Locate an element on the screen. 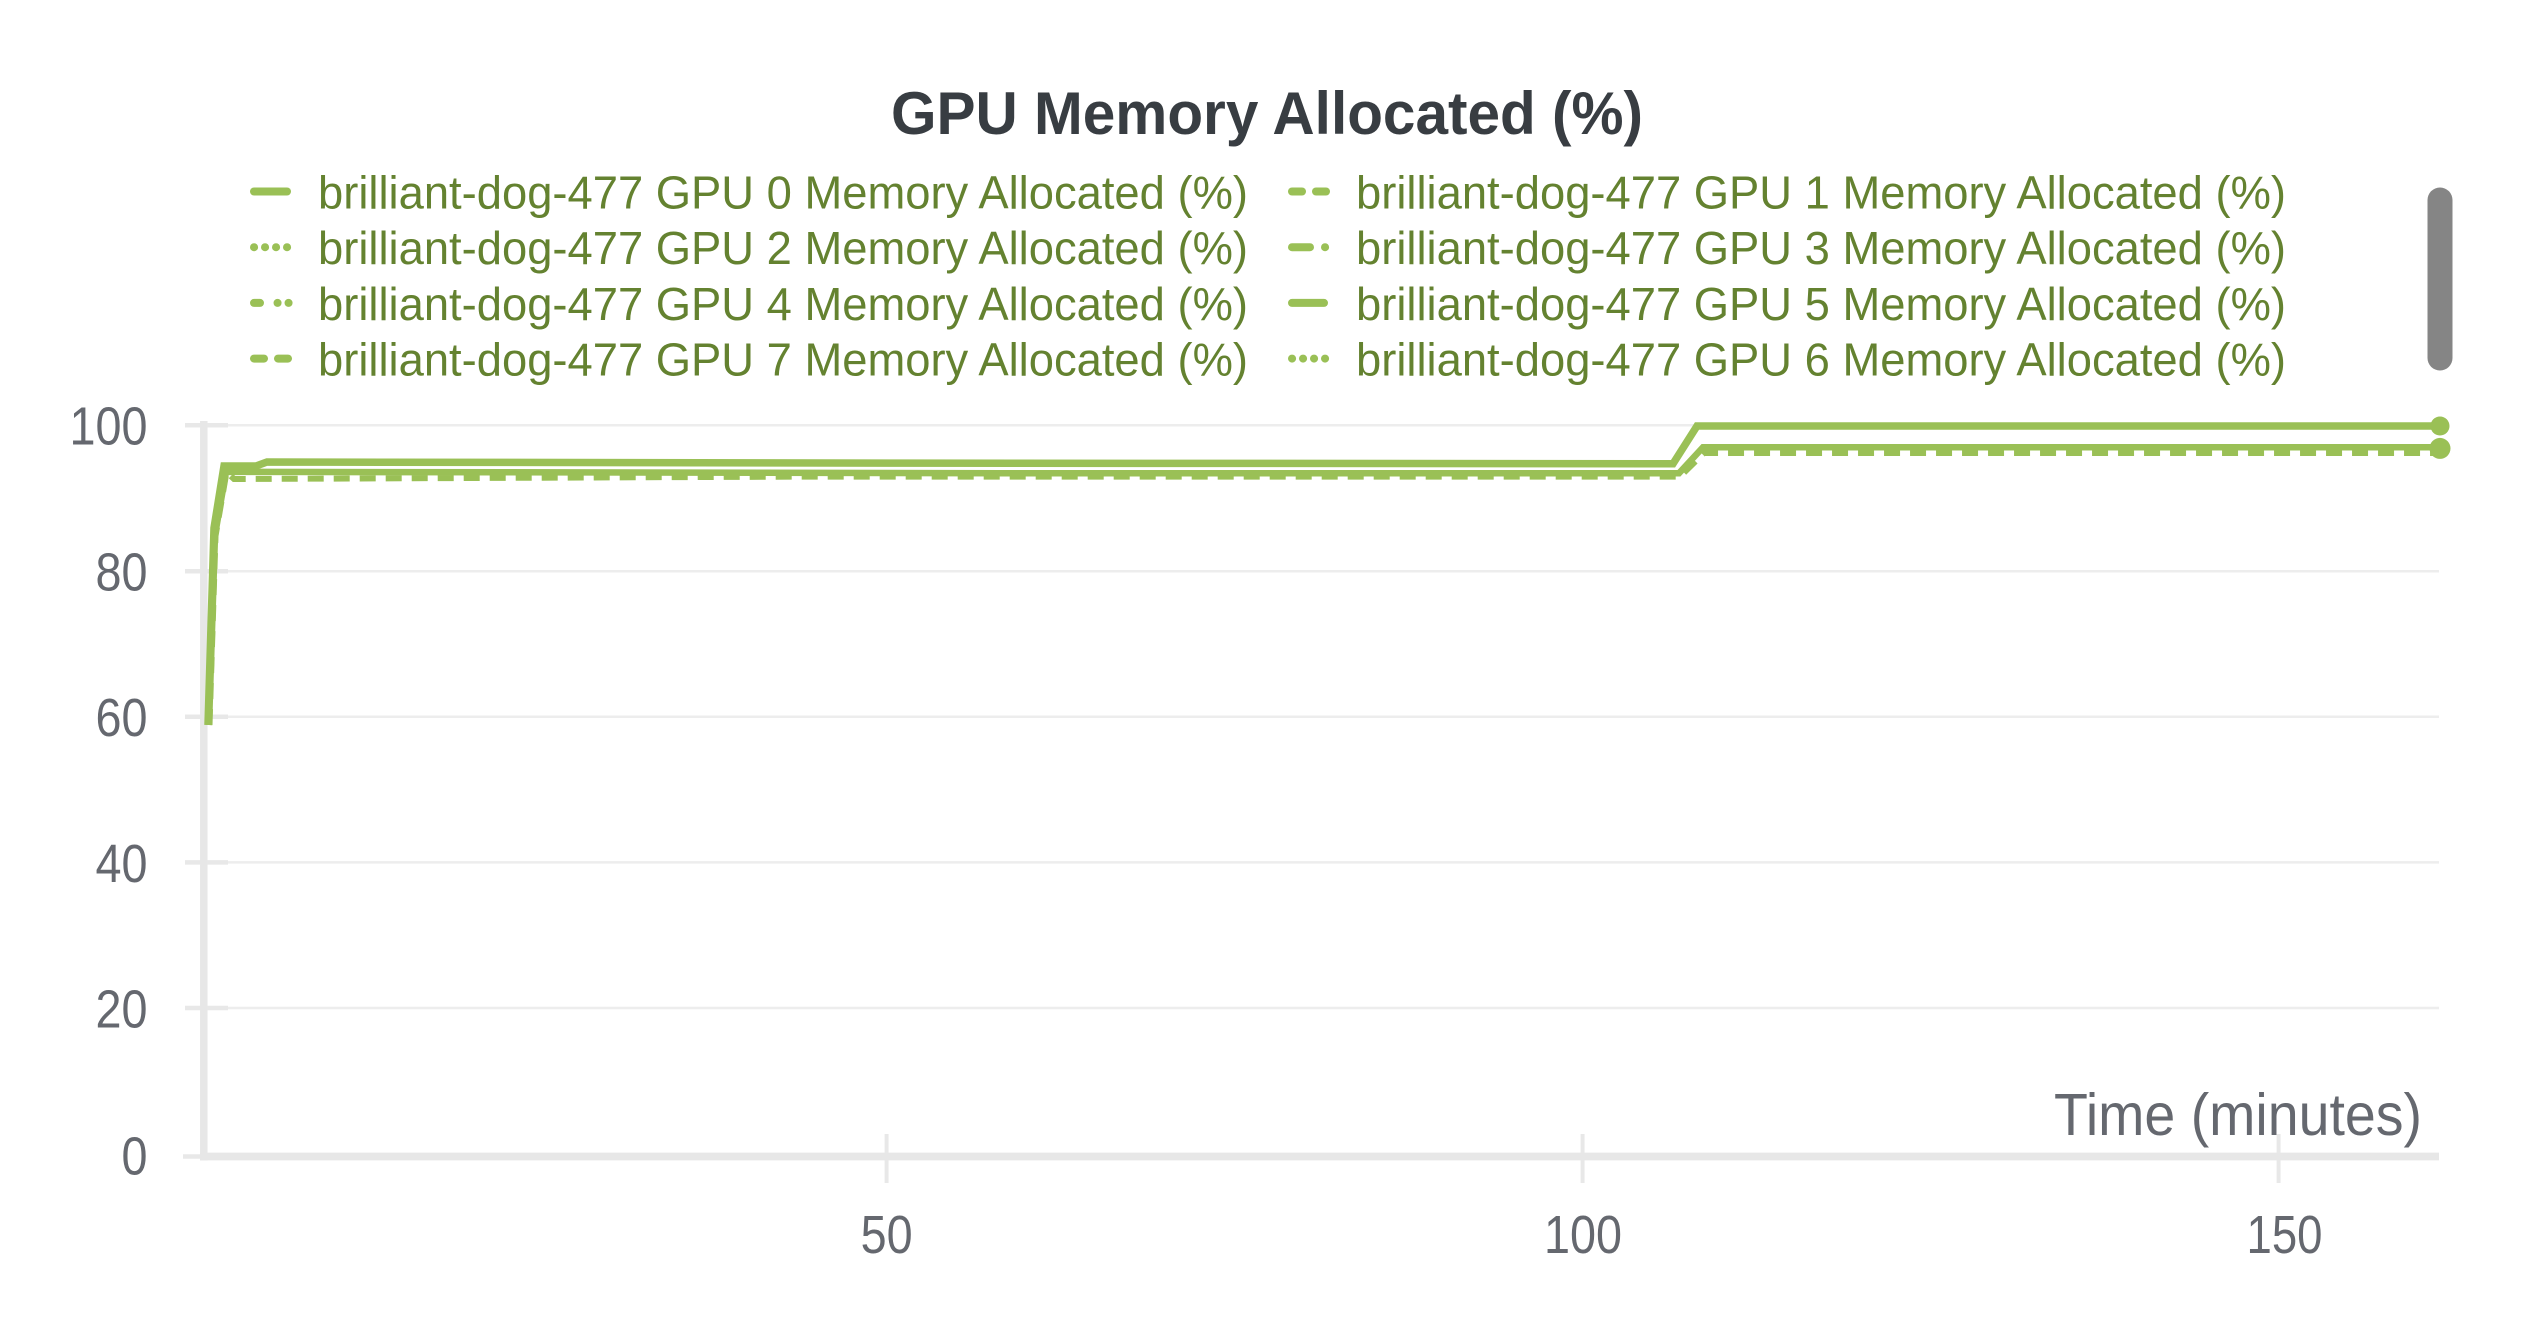 The width and height of the screenshot is (2528, 1328). svg-text: 20 is located at coordinates (122, 1009).